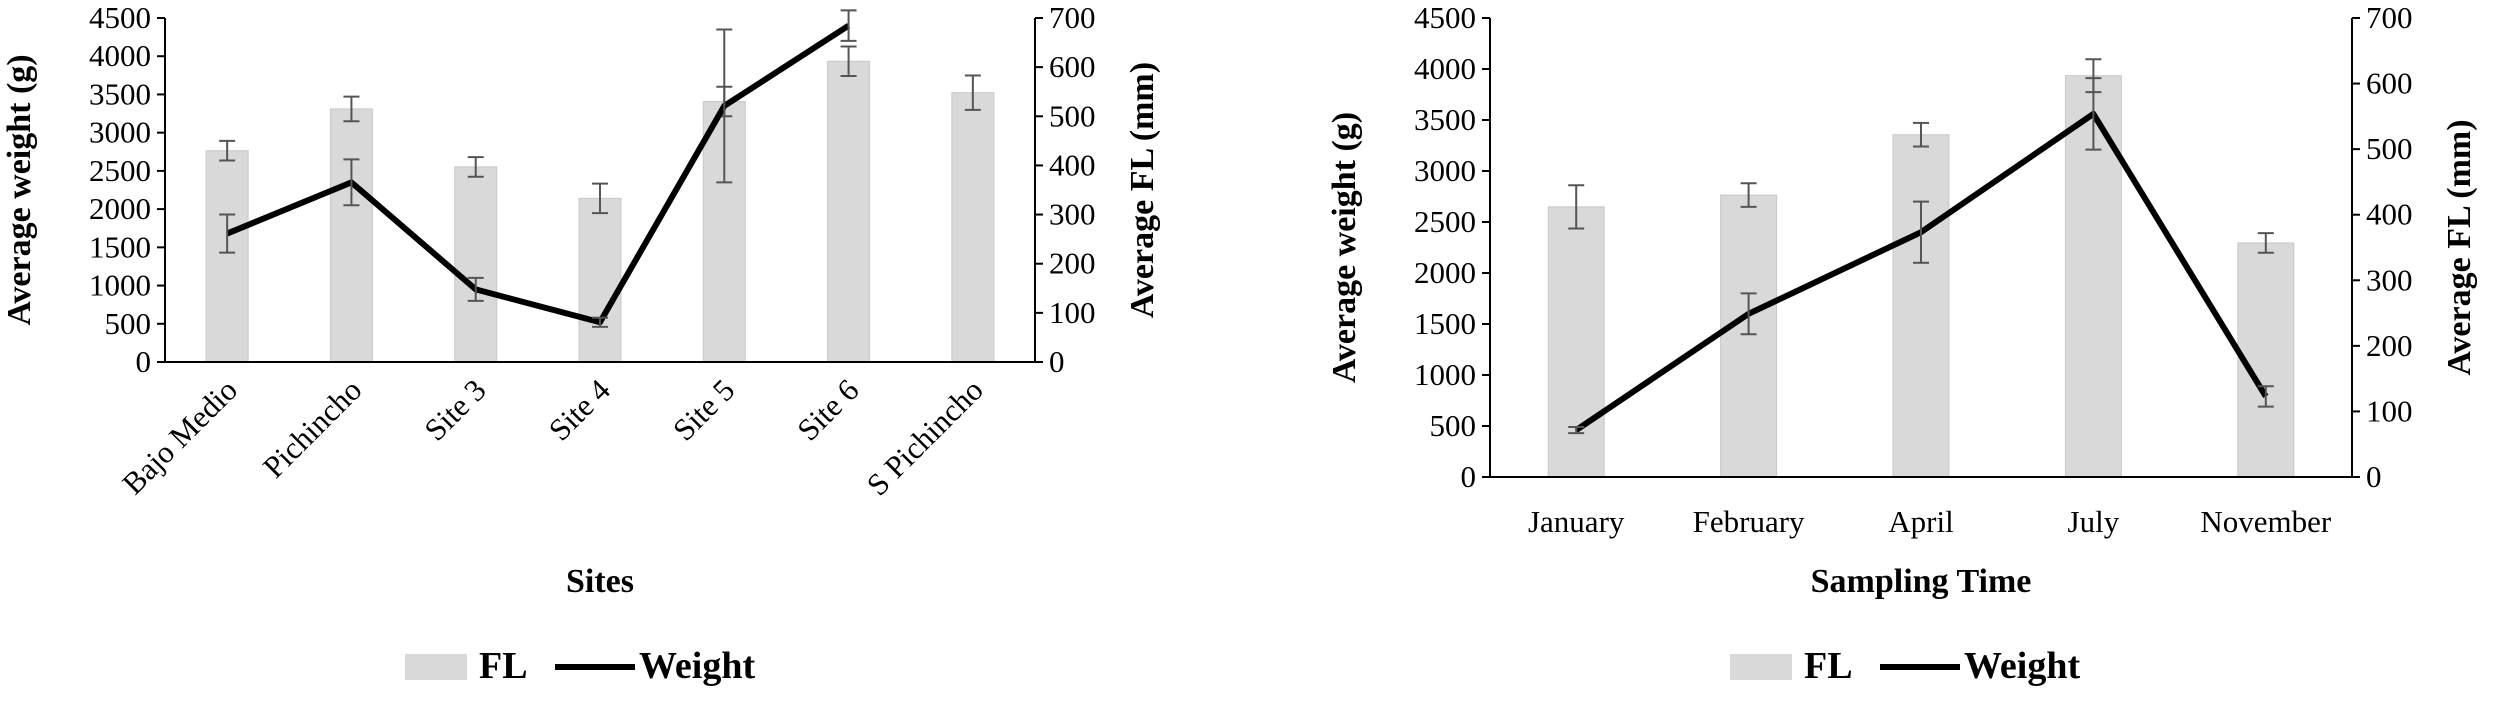  Describe the element at coordinates (454, 409) in the screenshot. I see `category-label: Site 3` at that location.